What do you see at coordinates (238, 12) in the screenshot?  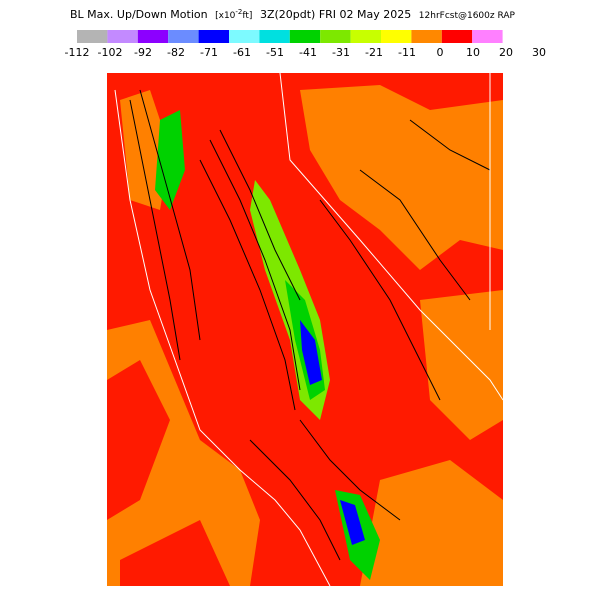 I see `title-exp: -2` at bounding box center [238, 12].